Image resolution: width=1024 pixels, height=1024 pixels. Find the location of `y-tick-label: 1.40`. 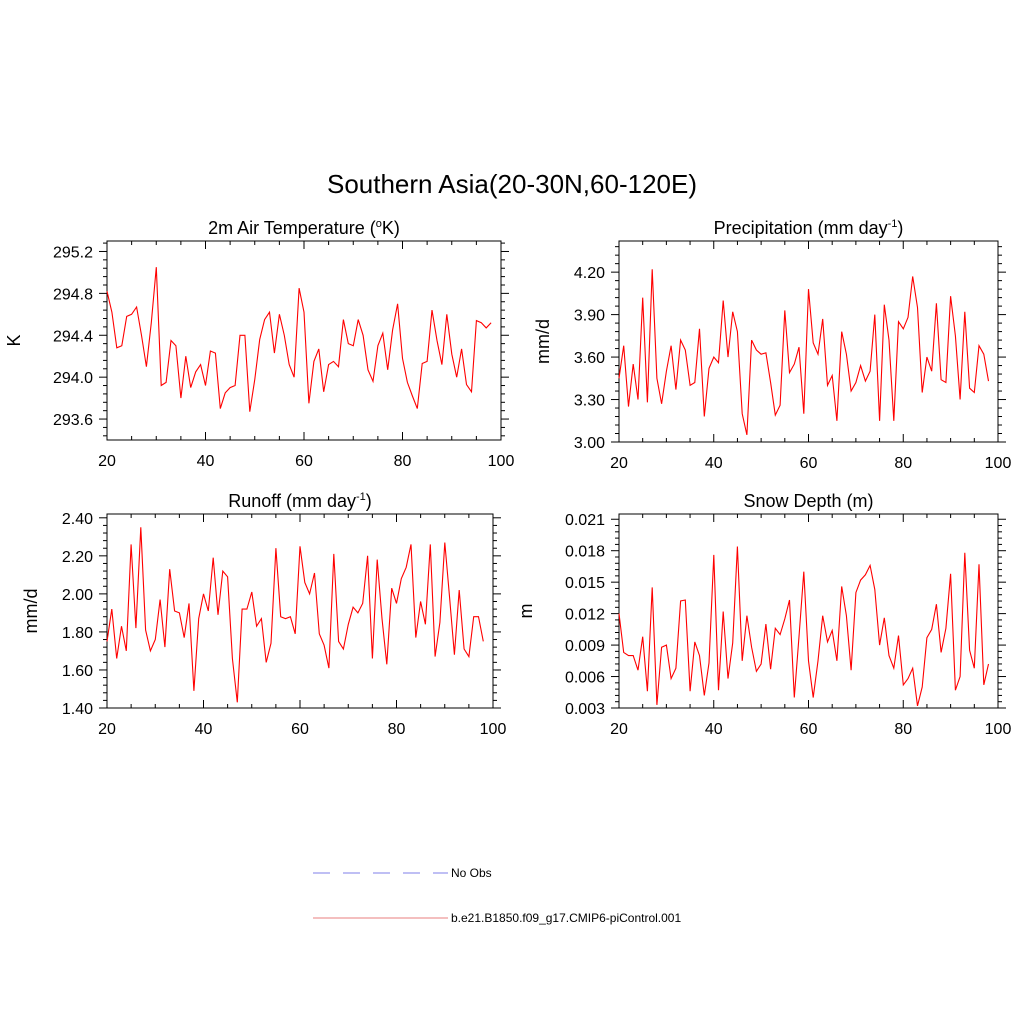

y-tick-label: 1.40 is located at coordinates (77, 709).